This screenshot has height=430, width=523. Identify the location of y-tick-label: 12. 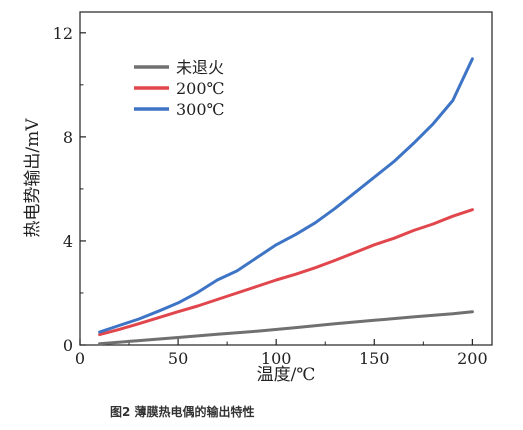
(63, 33).